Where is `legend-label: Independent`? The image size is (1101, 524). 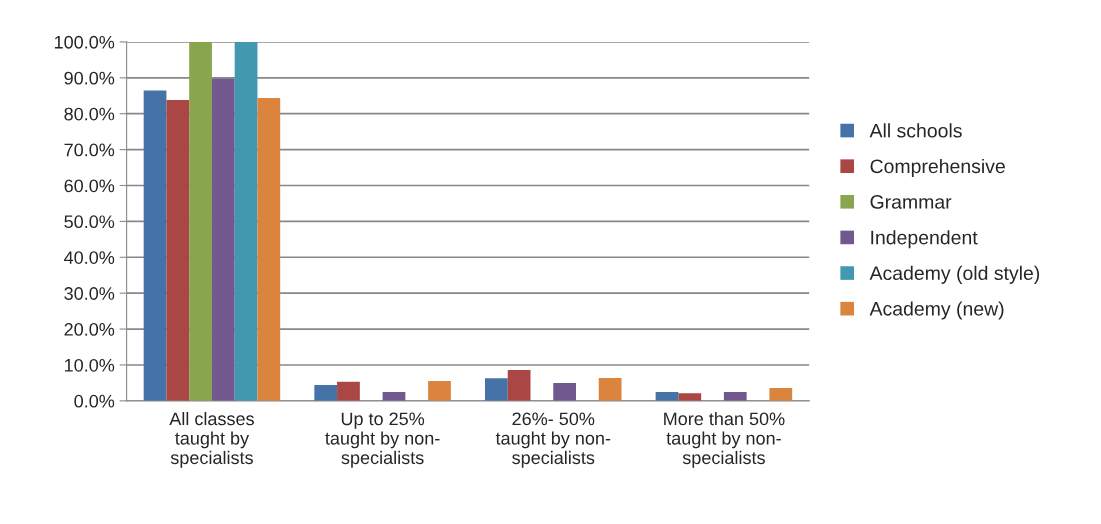
legend-label: Independent is located at coordinates (924, 239).